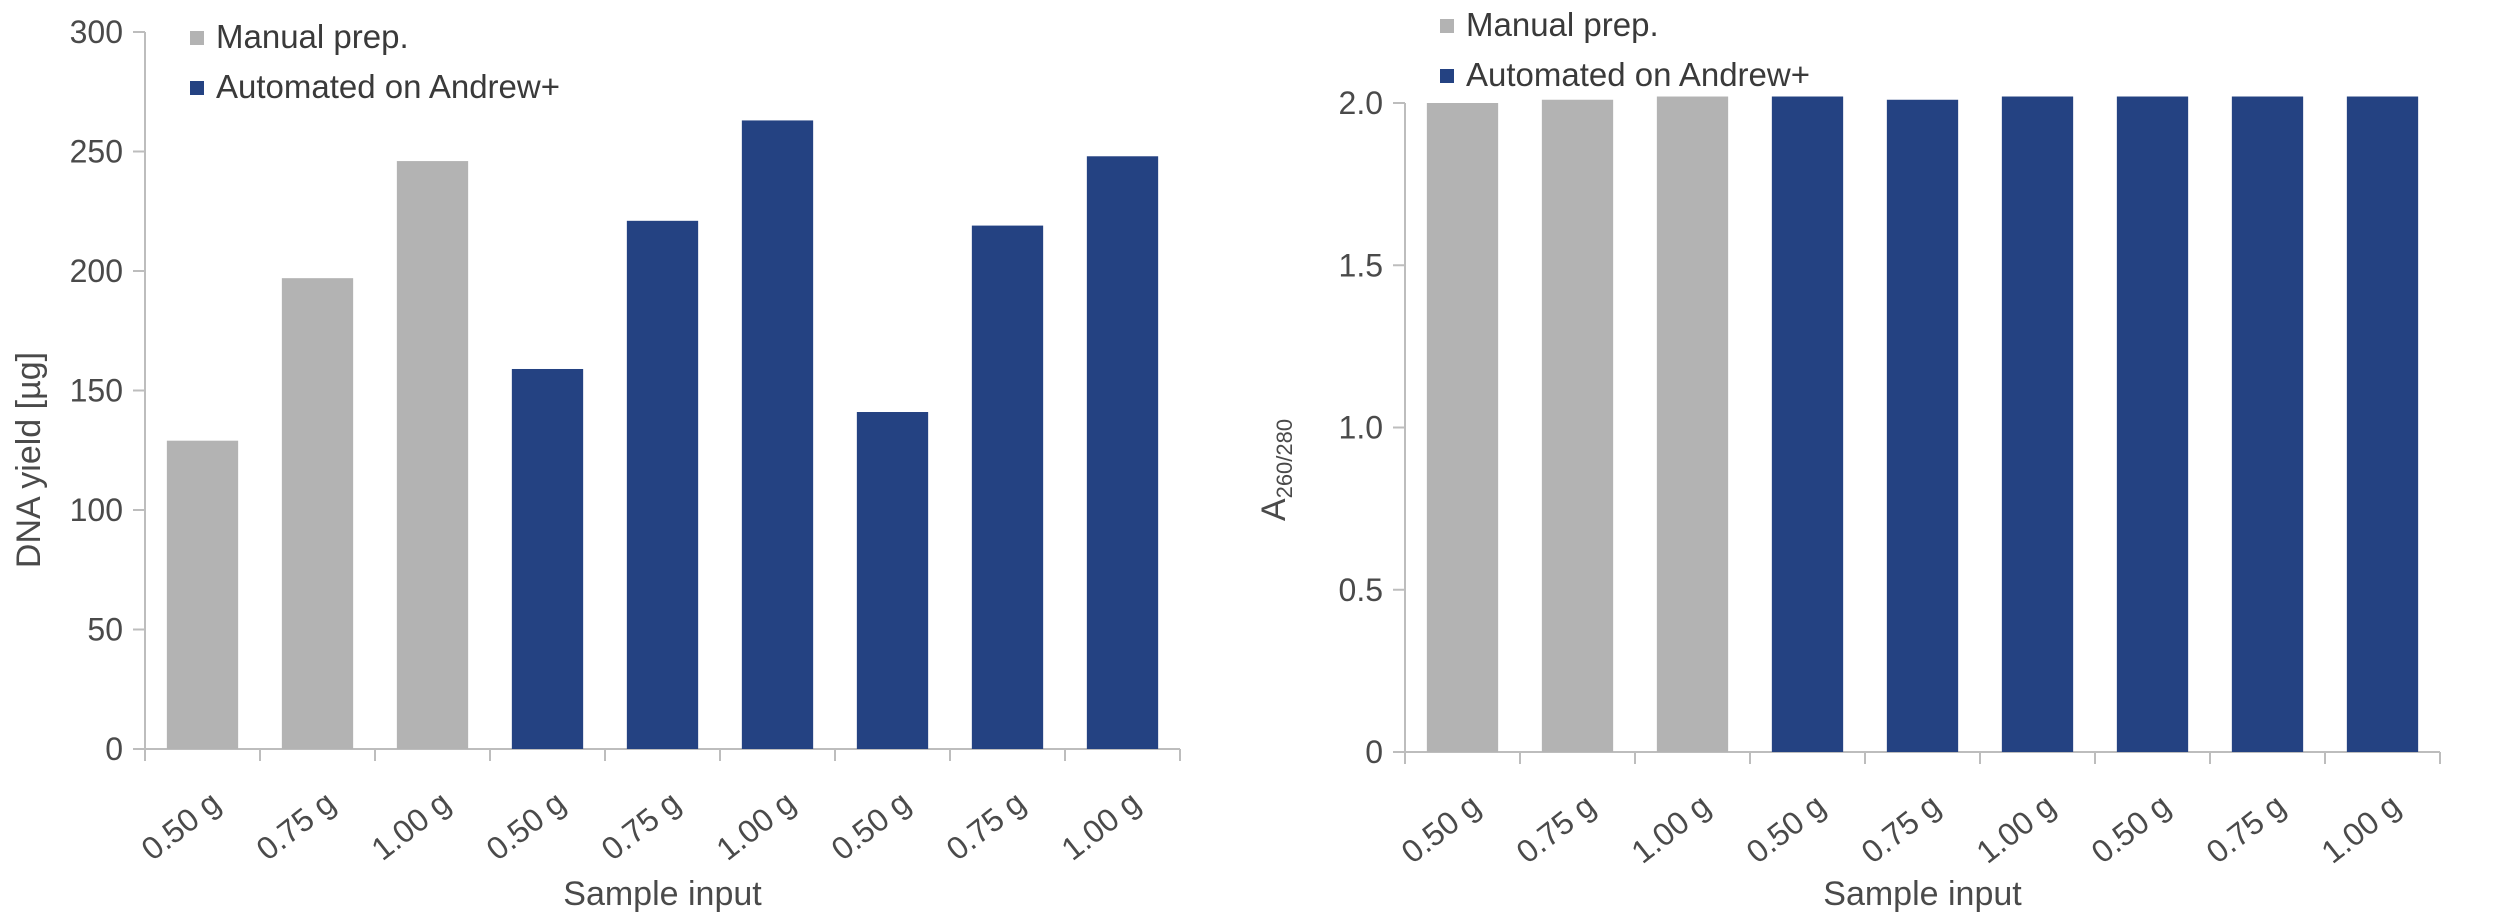  Describe the element at coordinates (1361, 103) in the screenshot. I see `y-tick-label: 2.0` at that location.